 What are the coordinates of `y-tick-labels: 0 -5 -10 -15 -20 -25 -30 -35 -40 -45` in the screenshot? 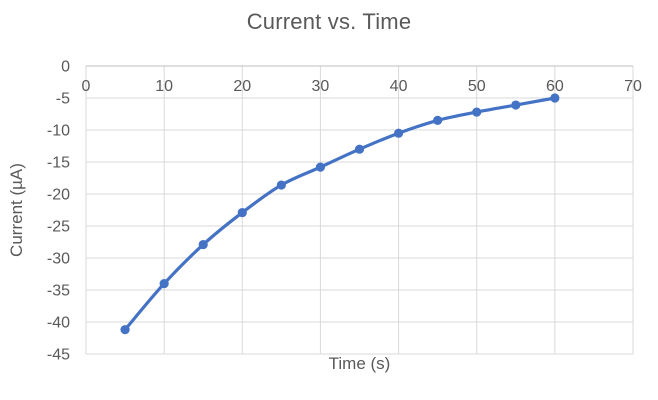 It's located at (58, 211).